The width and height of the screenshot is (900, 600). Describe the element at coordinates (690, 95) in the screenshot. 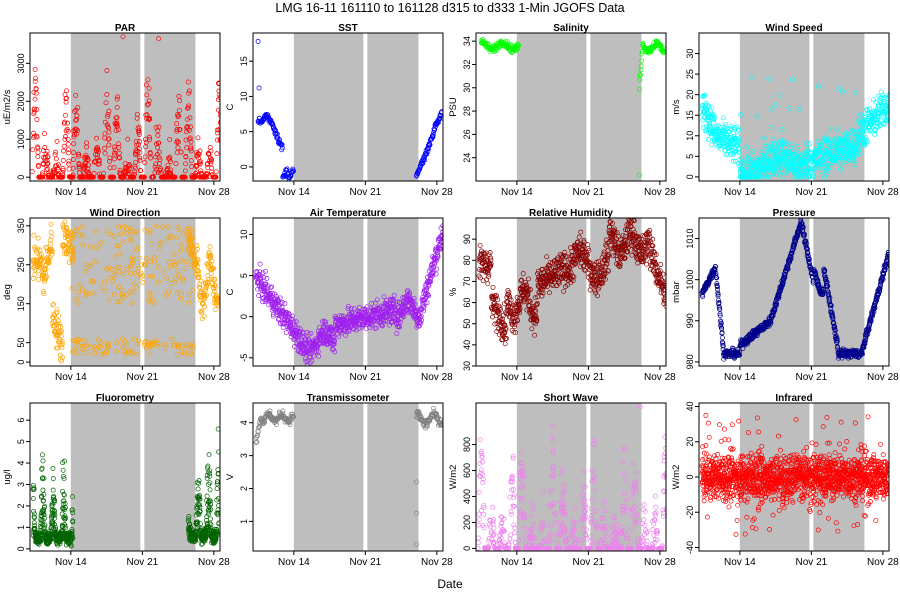

I see `y-tick-label: 20` at that location.